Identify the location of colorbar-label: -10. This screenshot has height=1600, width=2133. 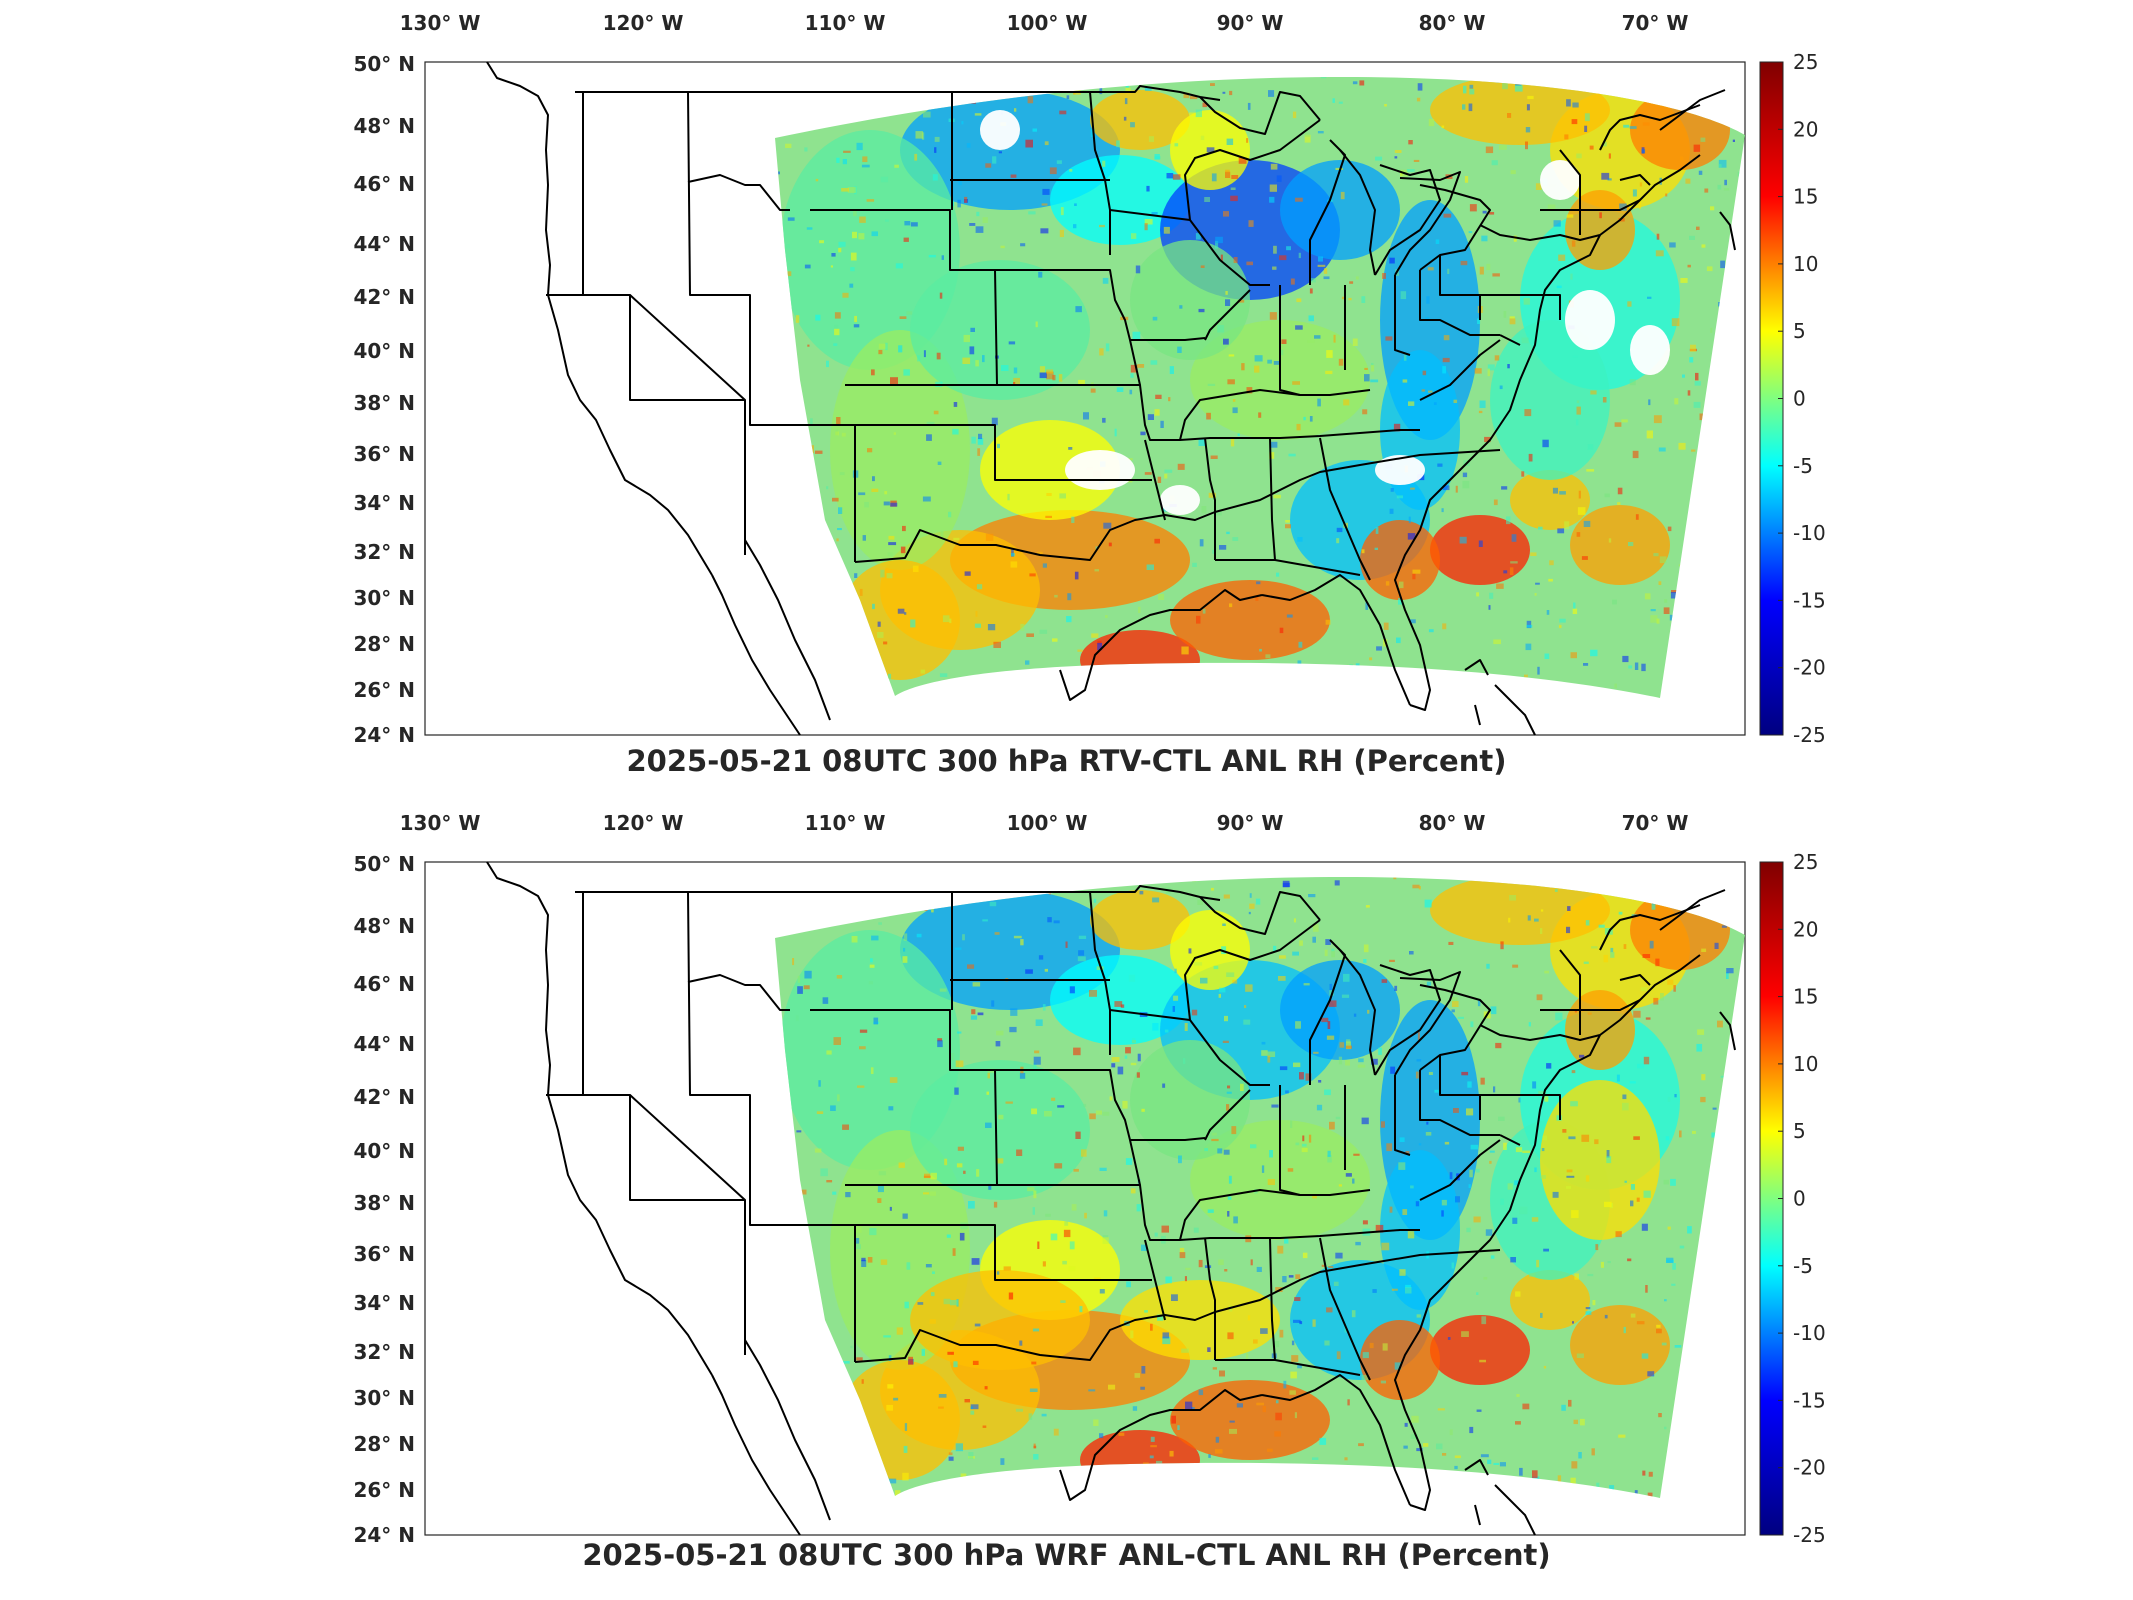
(1809, 533).